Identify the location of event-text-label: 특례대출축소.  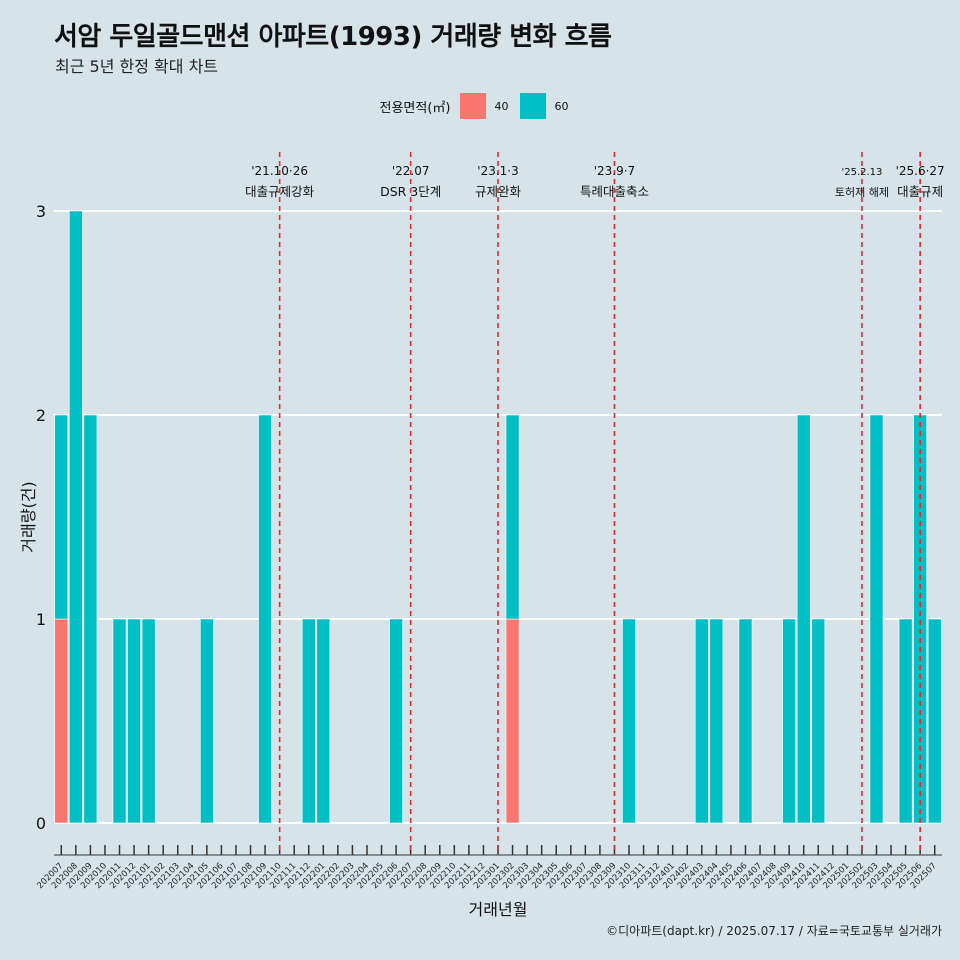
(614, 191).